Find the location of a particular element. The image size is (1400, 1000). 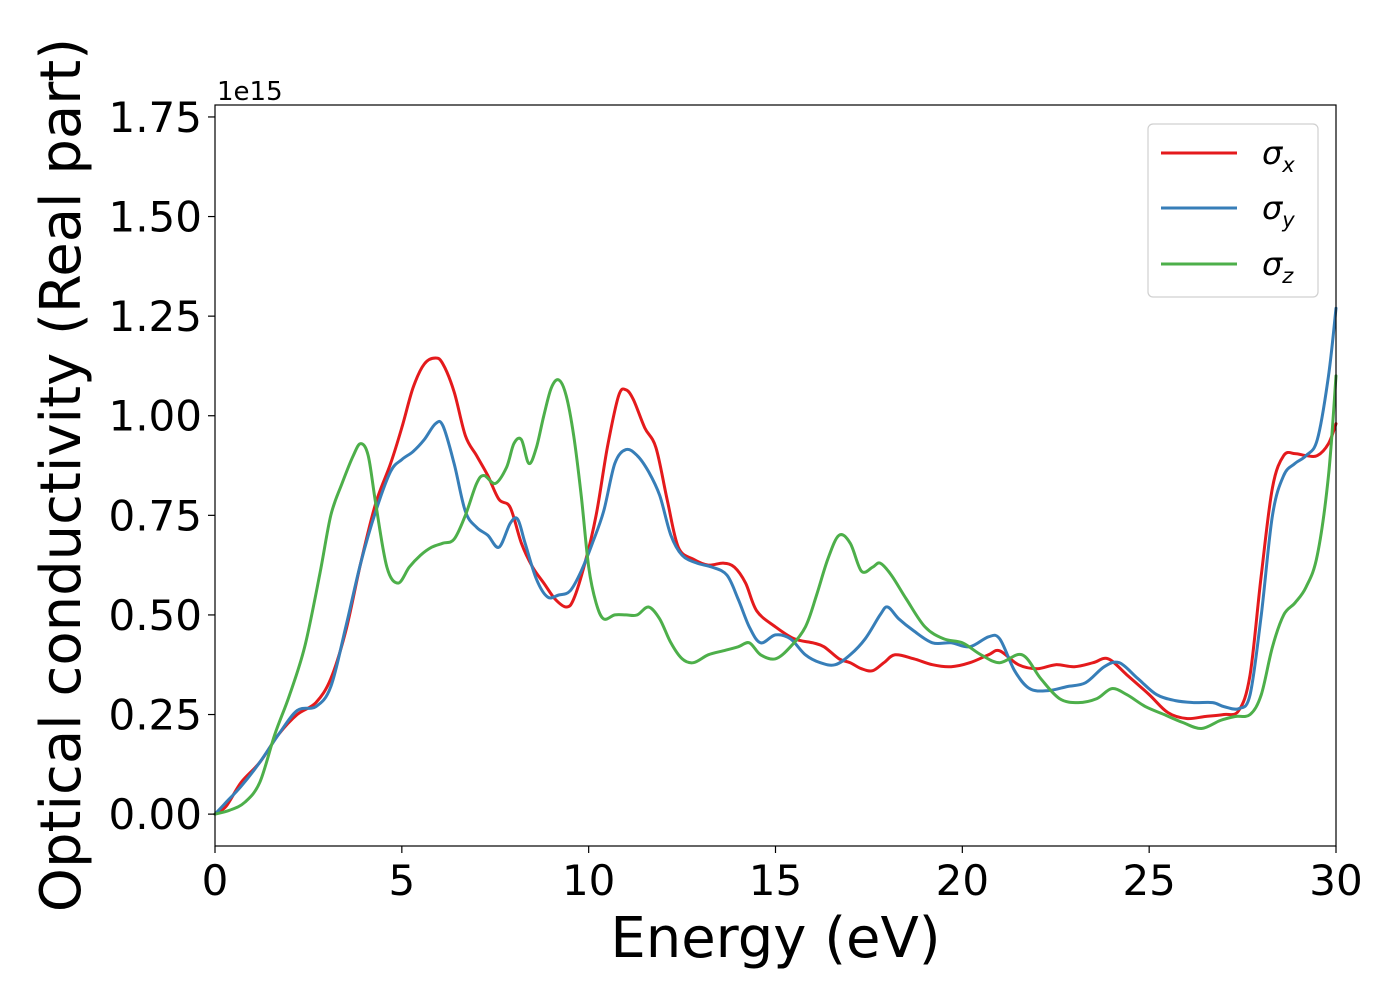

legend-subscript-sigma-z: z is located at coordinates (1287, 276).